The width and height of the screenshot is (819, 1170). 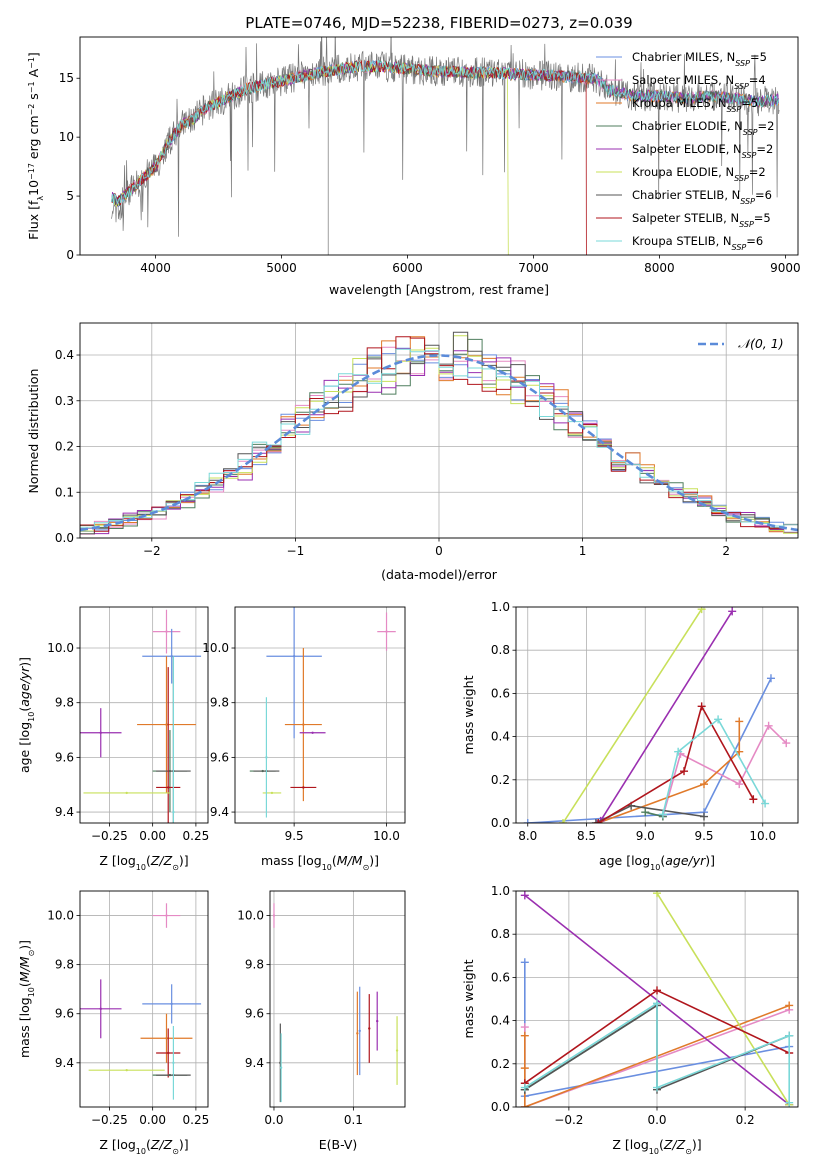 I want to click on y-tick-label: 0.2, so click(x=500, y=780).